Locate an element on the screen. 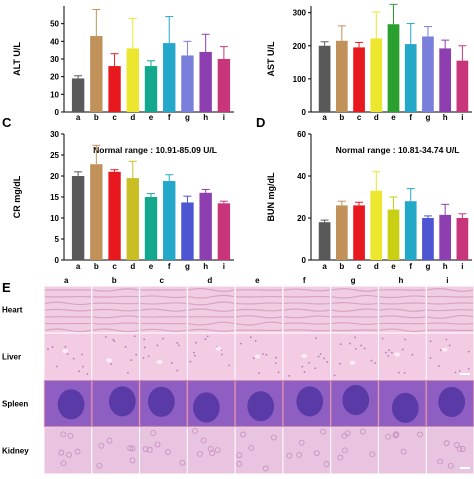 This screenshot has width=474, height=479. bar-c is located at coordinates (359, 79).